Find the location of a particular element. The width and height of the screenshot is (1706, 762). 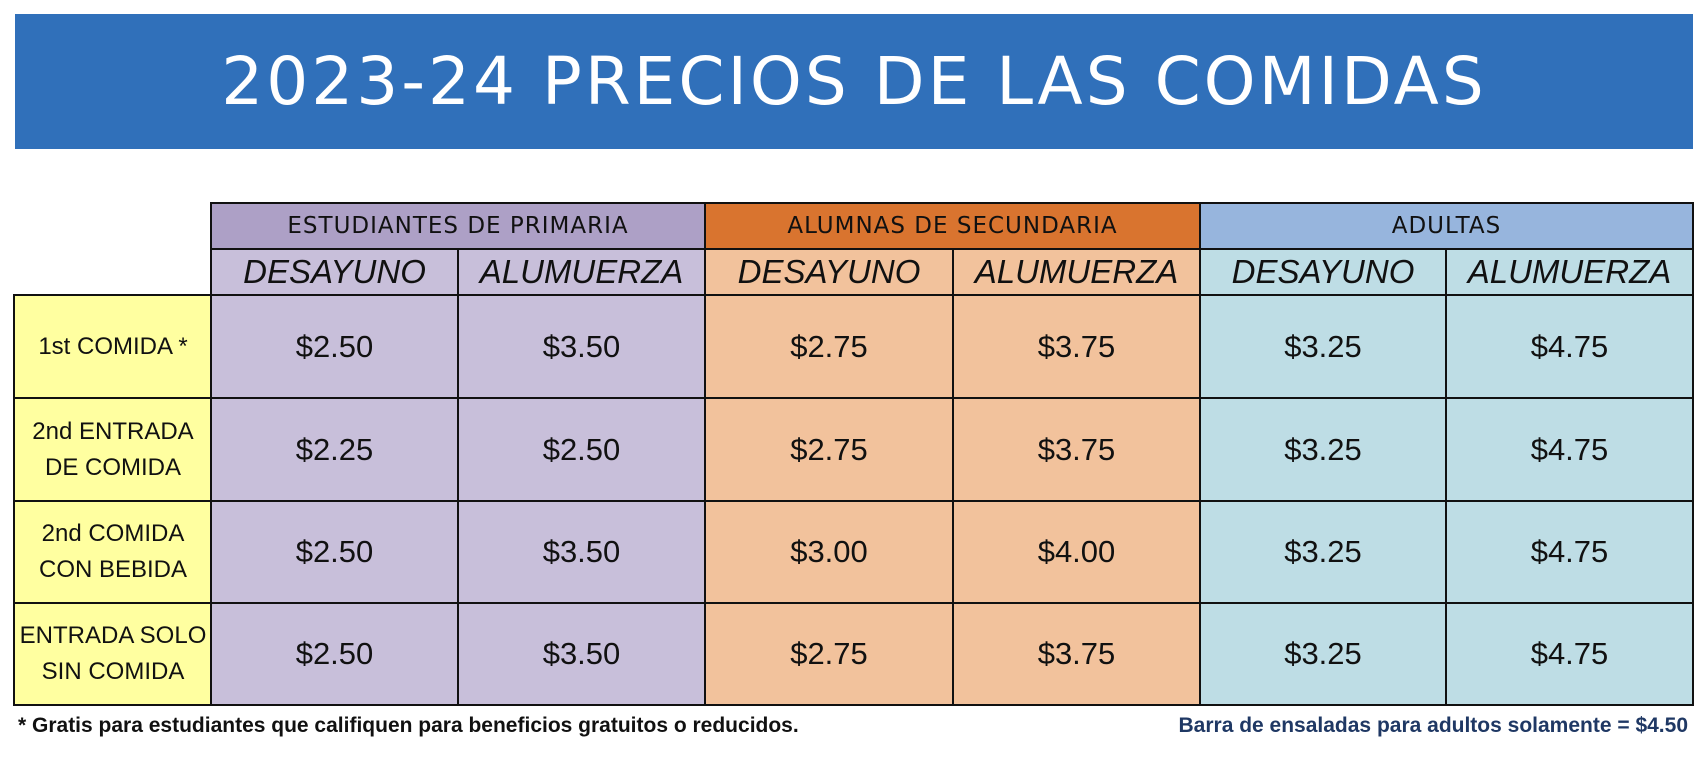

row-label-line: 1st COMIDA * is located at coordinates (113, 346).